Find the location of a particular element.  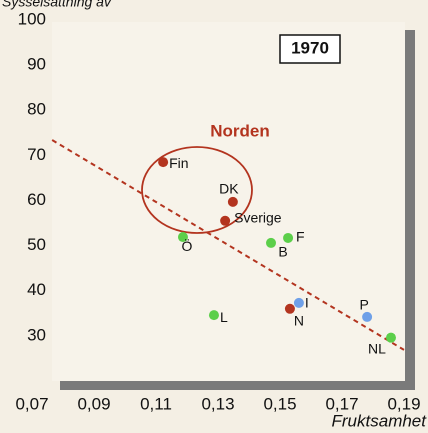

y-tick-label: 90 is located at coordinates (36, 64).